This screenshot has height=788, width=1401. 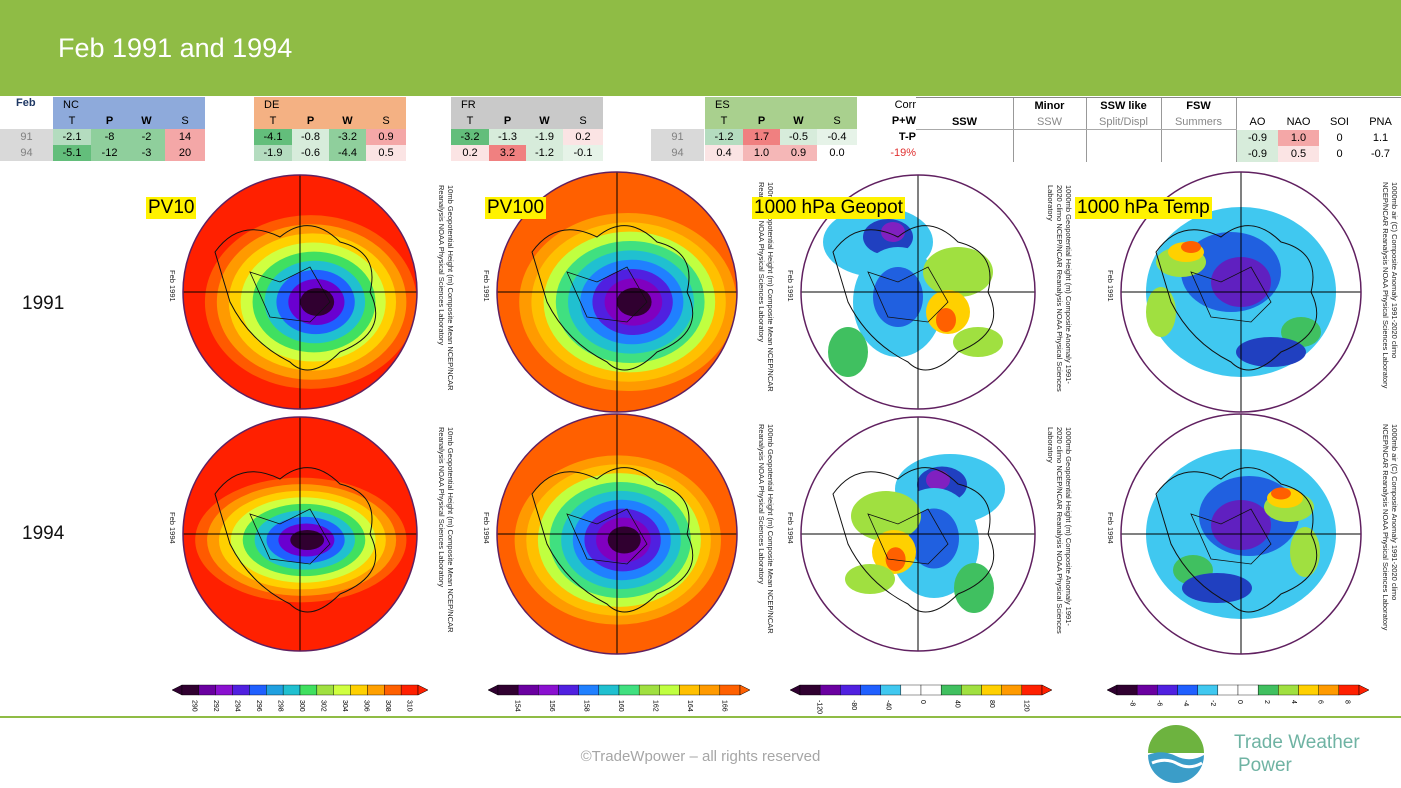 I want to click on colorbar-tick-label: 306, so click(x=365, y=706).